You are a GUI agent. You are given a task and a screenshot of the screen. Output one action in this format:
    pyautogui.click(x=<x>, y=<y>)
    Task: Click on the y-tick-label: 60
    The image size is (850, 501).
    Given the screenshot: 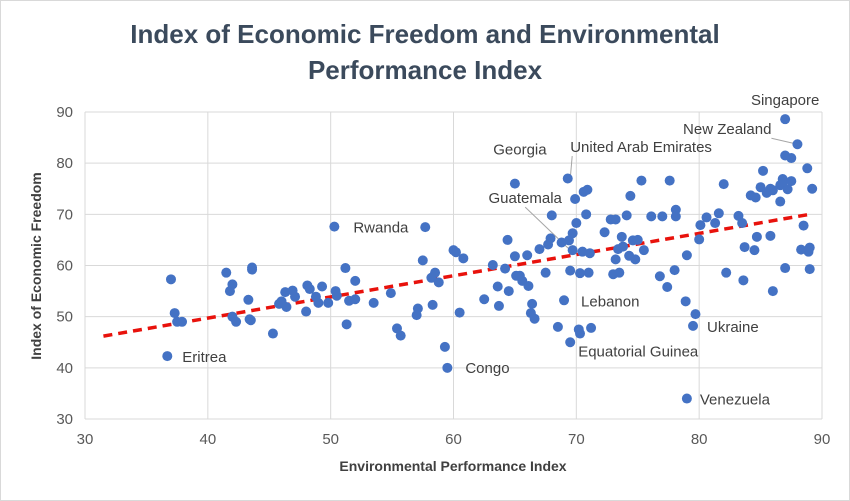 What is the action you would take?
    pyautogui.click(x=64, y=266)
    